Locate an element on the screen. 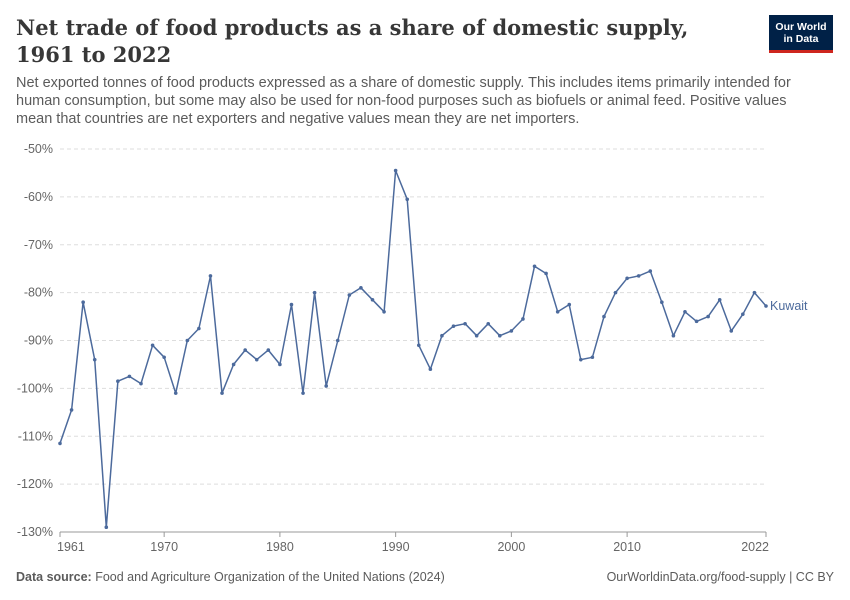 The image size is (850, 600). y-tick-label: -90% is located at coordinates (38, 341).